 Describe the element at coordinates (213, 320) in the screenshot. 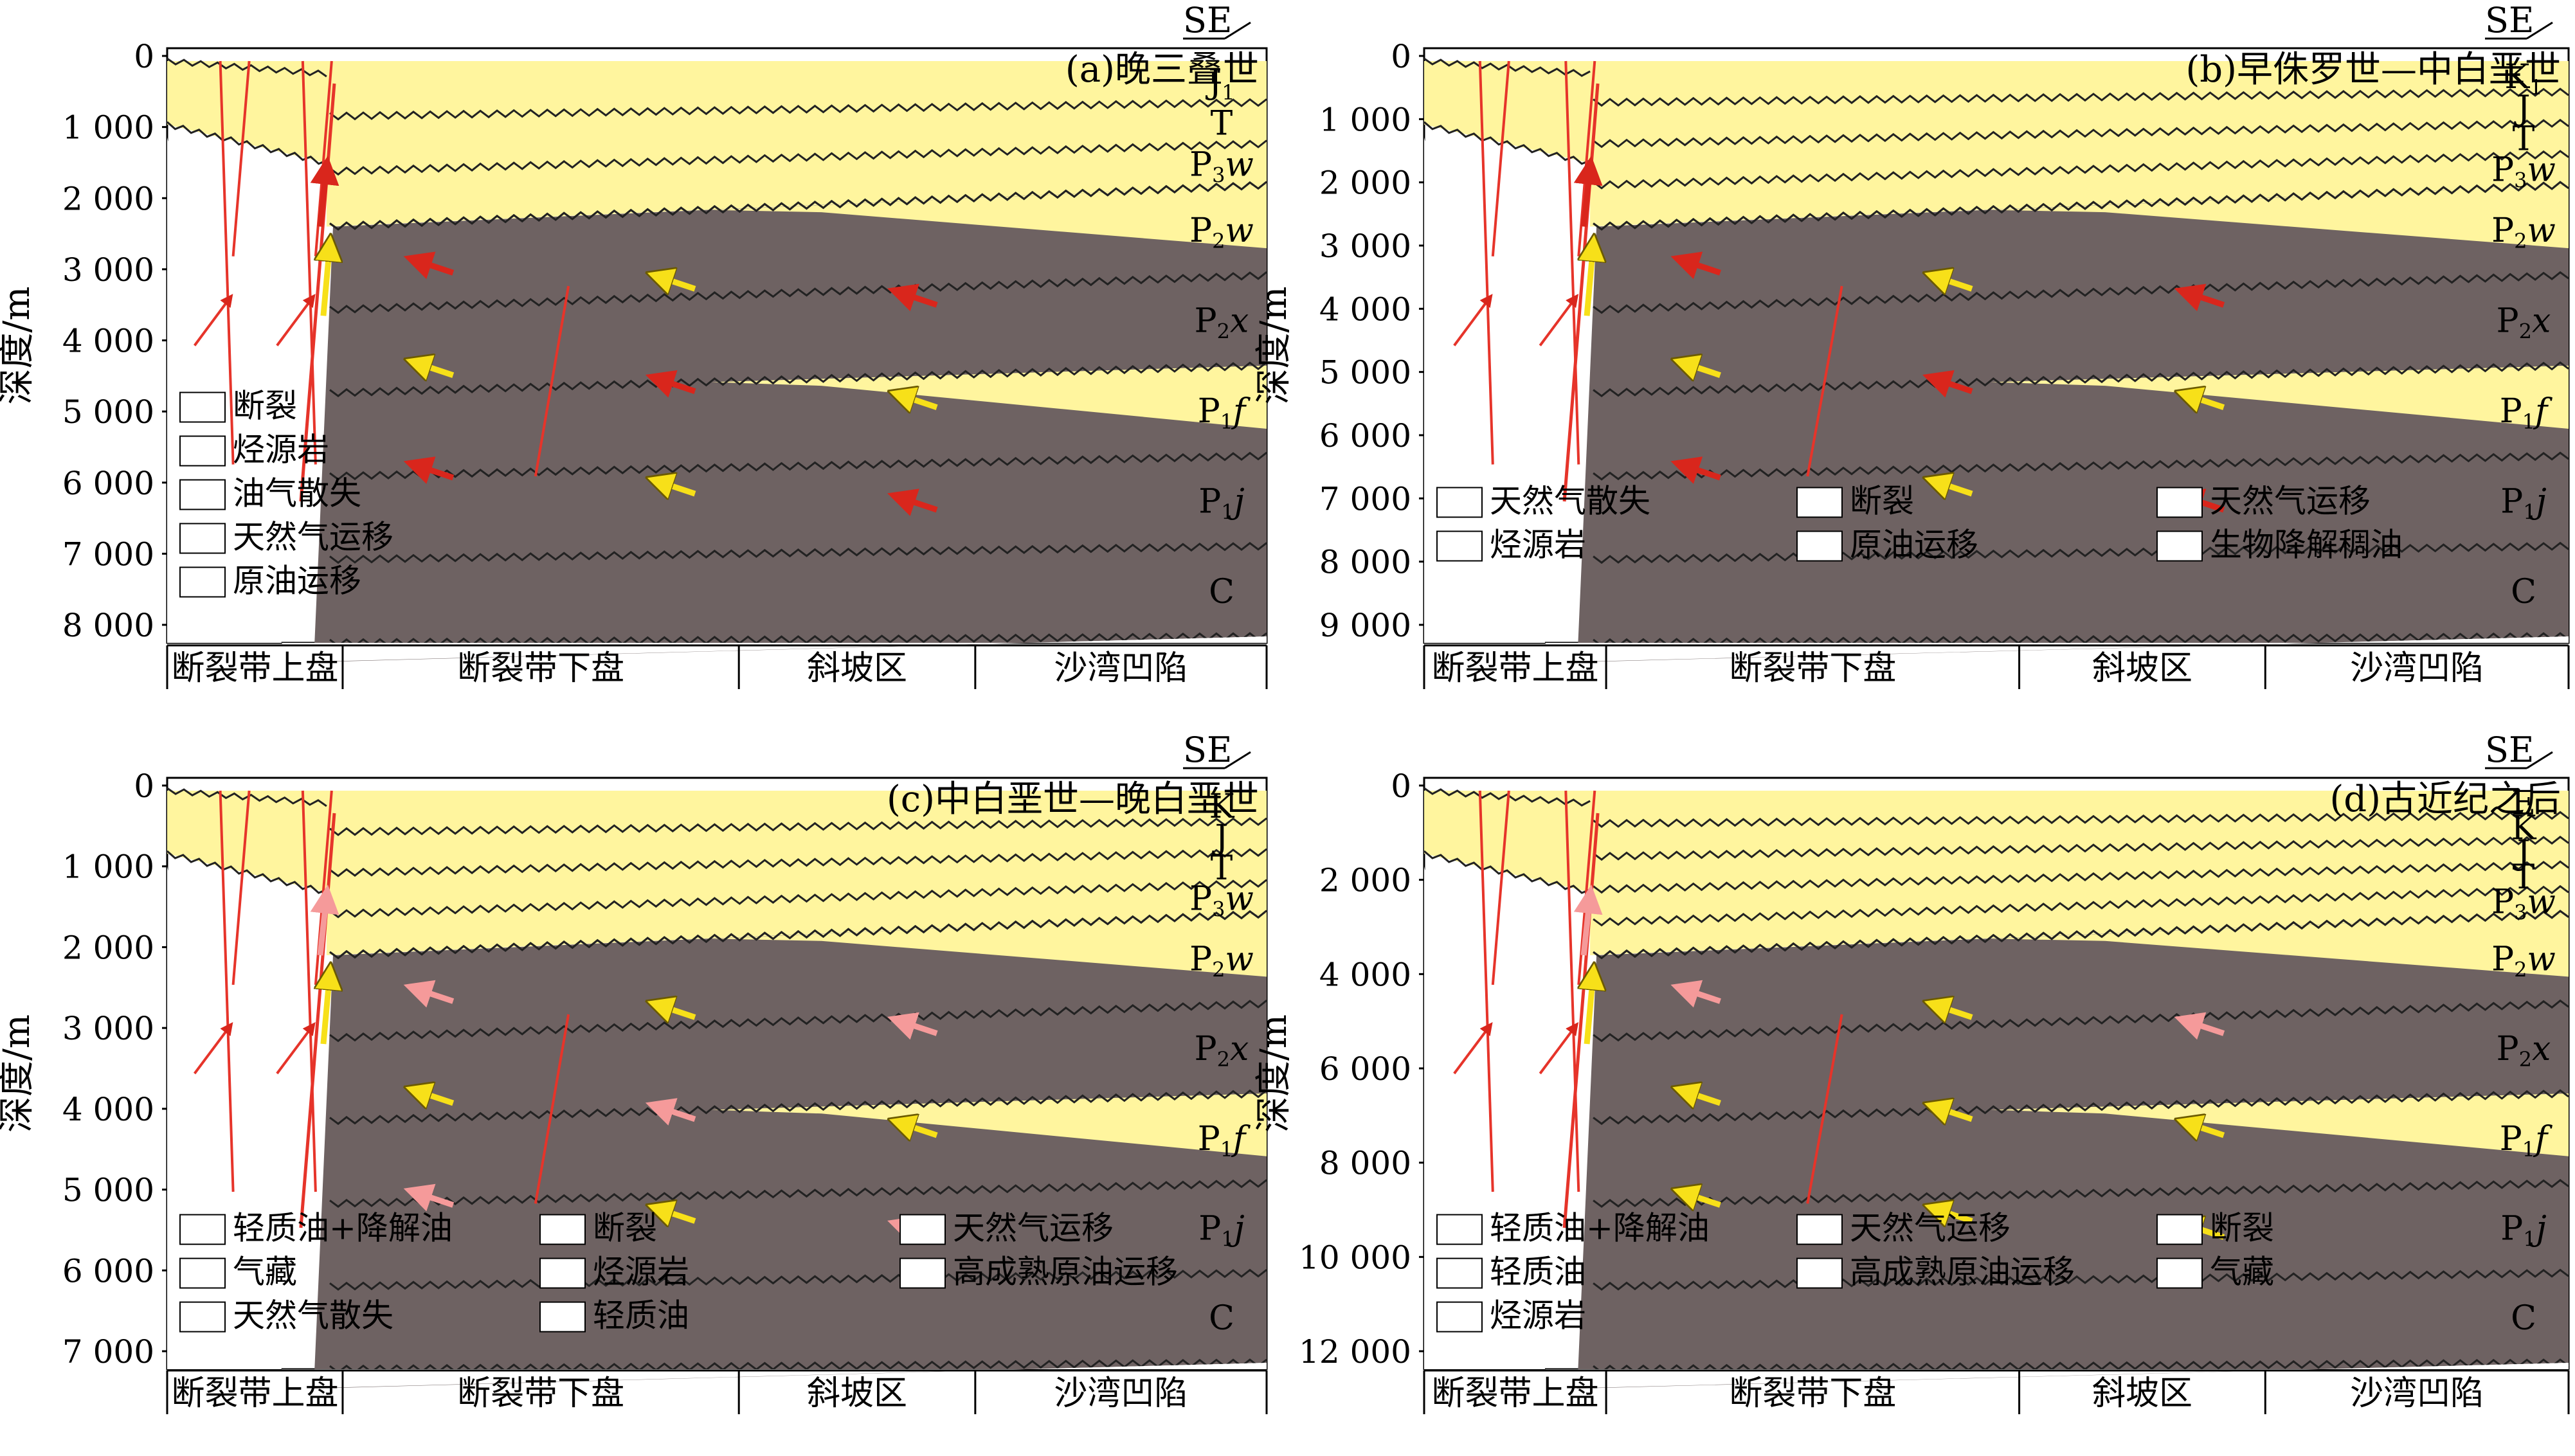

I see `fault-motion-arrow` at that location.